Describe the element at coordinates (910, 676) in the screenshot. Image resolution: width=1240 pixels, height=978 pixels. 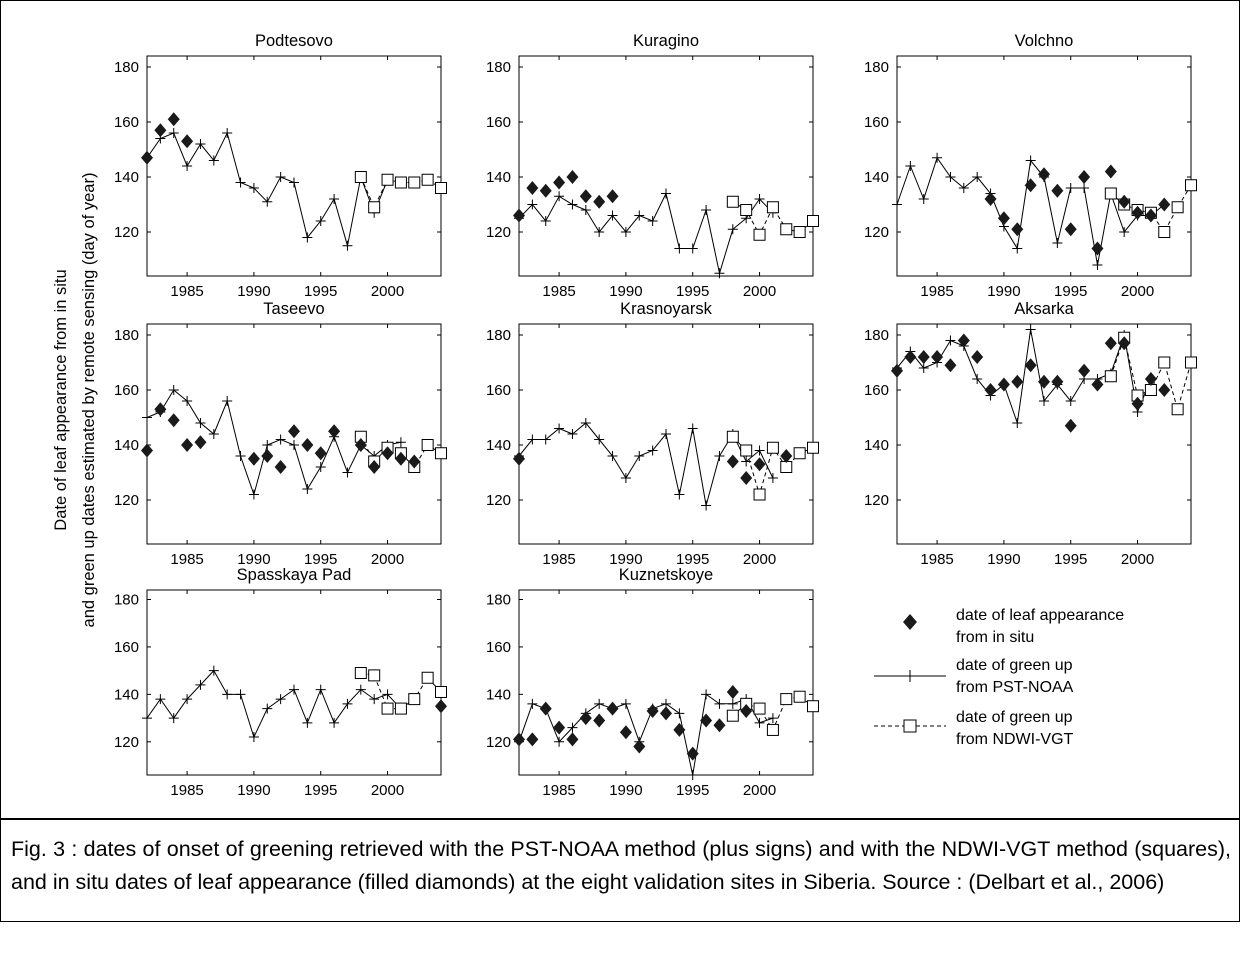
I see `legend-pst-marker` at that location.